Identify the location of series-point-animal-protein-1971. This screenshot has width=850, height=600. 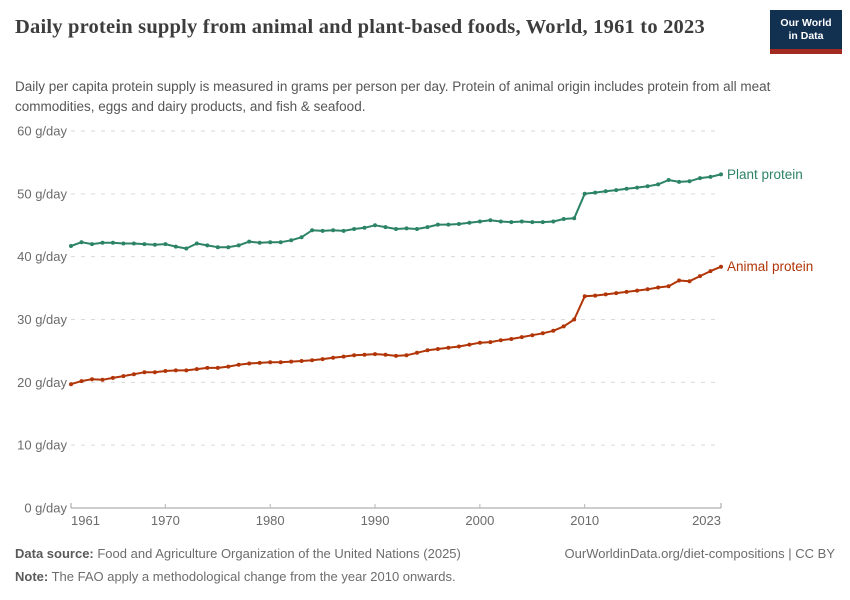
(175, 370).